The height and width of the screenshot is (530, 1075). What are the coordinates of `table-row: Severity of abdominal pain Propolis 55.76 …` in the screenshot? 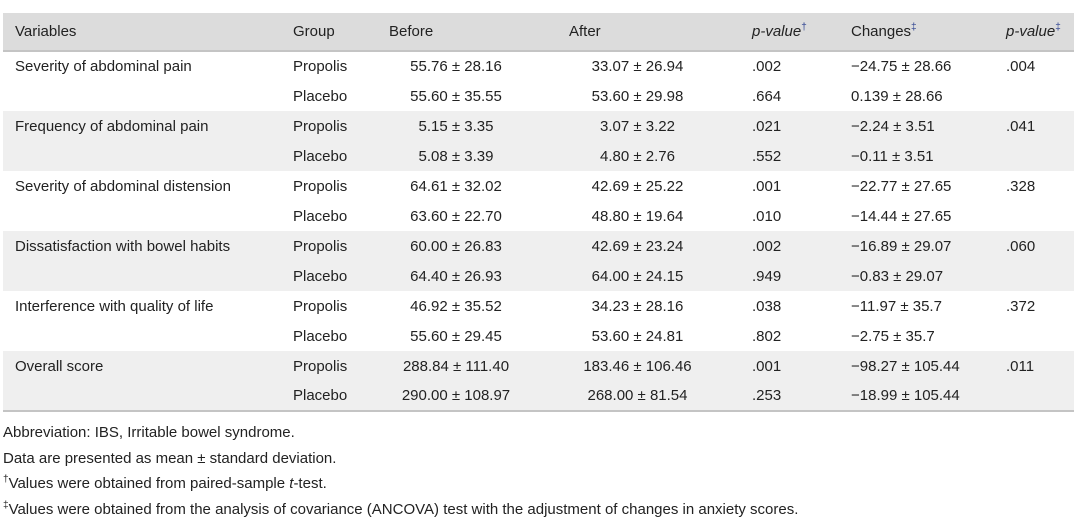 It's located at (538, 66).